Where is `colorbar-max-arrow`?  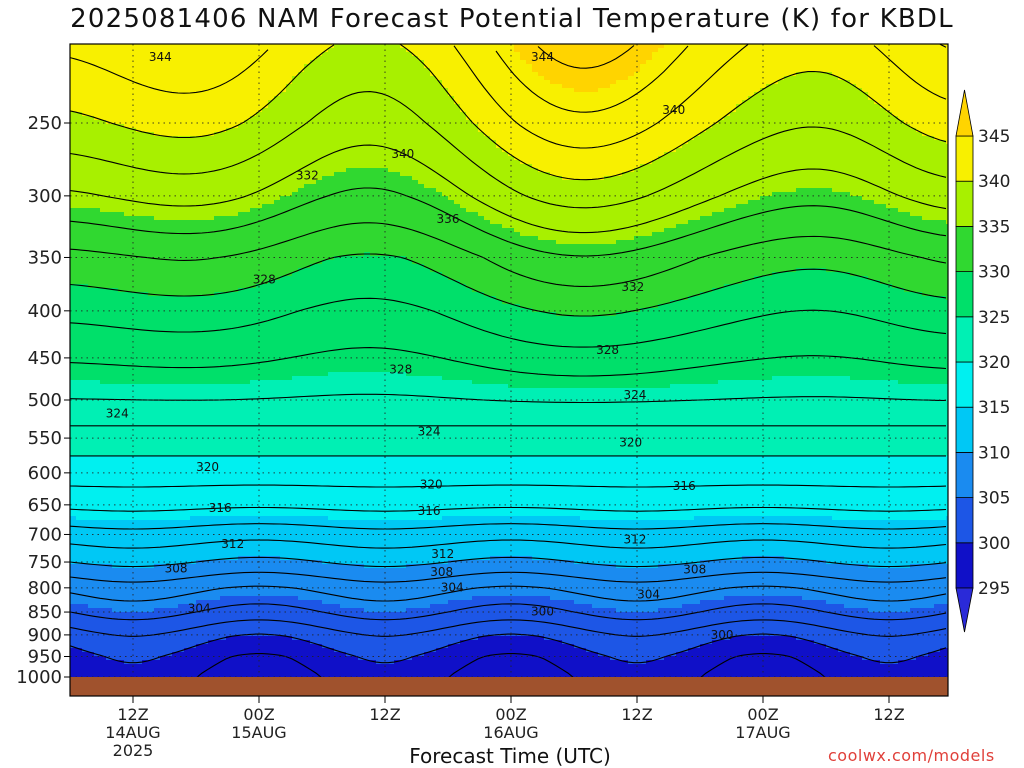 colorbar-max-arrow is located at coordinates (964, 113).